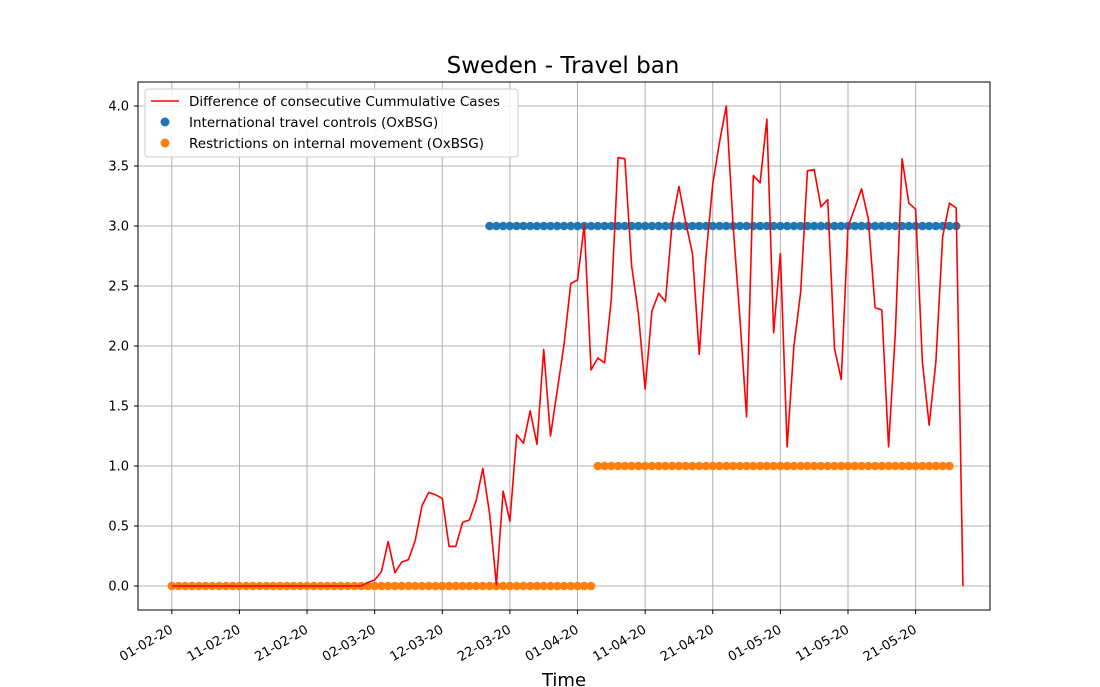 The width and height of the screenshot is (1100, 687). I want to click on legend-swatch-internal-movement, so click(165, 143).